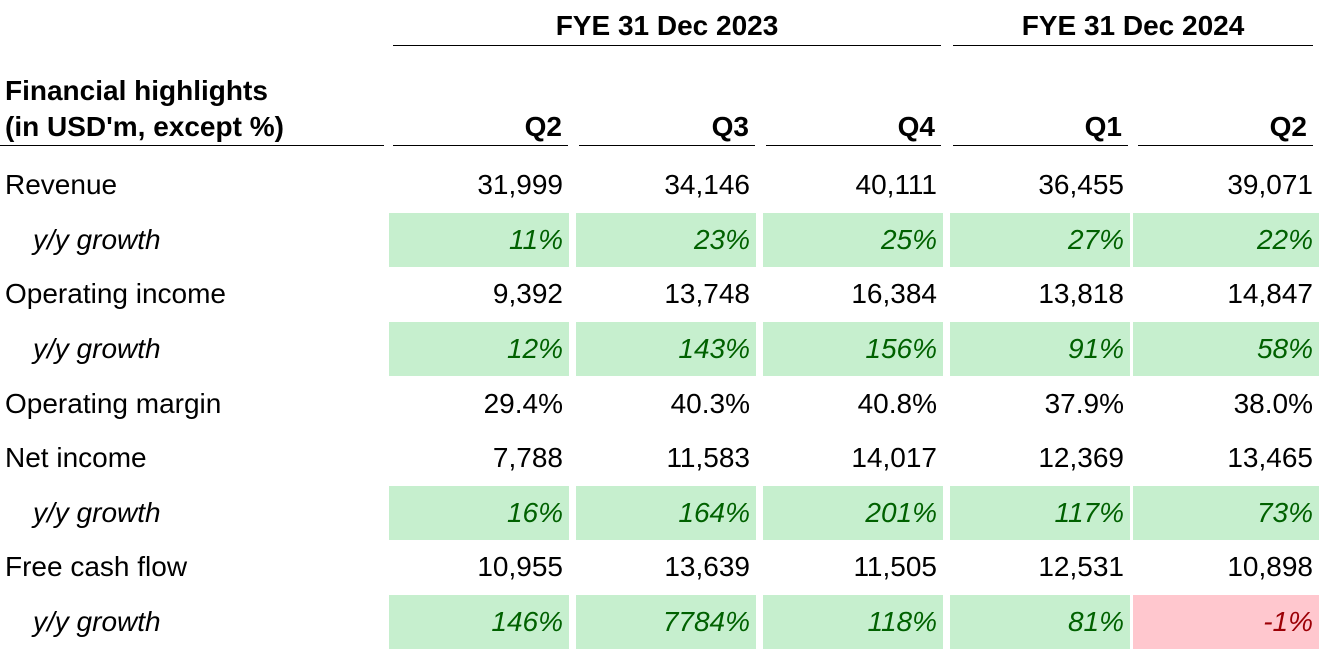 The image size is (1333, 664). What do you see at coordinates (1040, 240) in the screenshot?
I see `growth-cell: 27%` at bounding box center [1040, 240].